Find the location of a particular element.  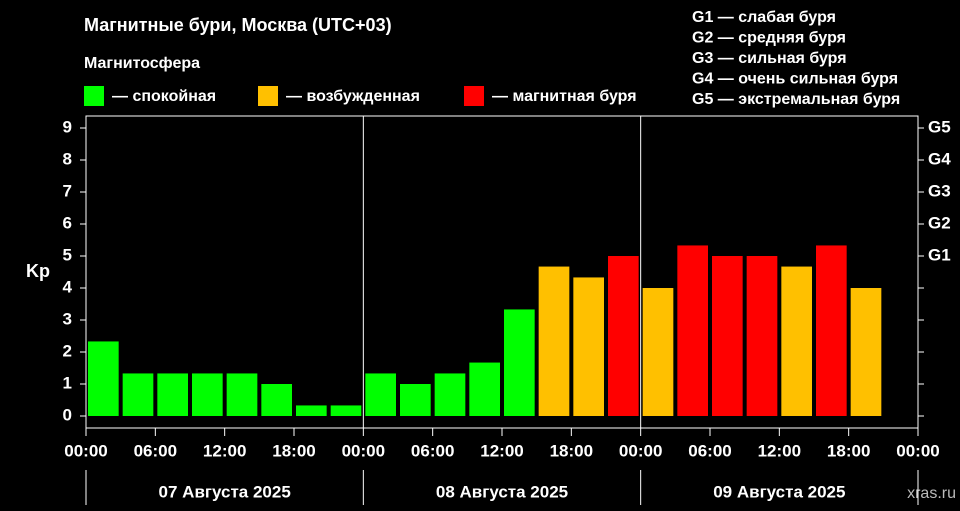

scale-note: G3 — сильная буря is located at coordinates (769, 58).